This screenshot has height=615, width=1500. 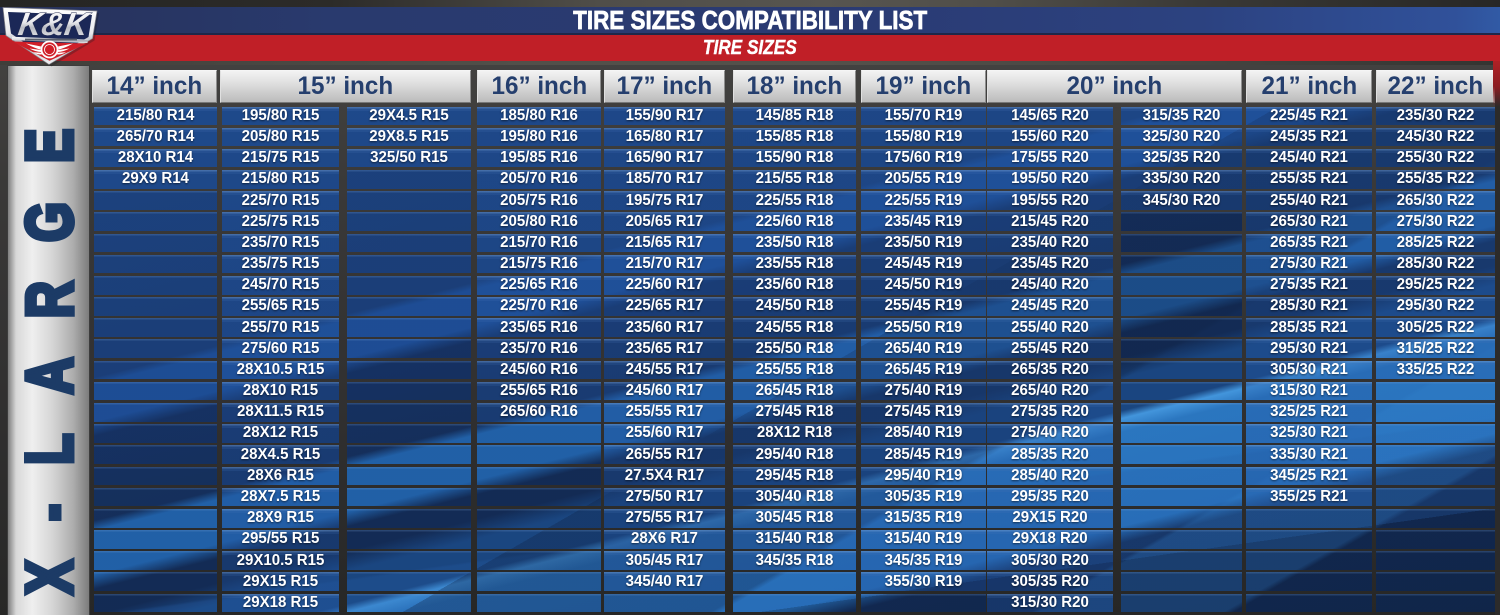 I want to click on svg-text: K&K, so click(x=55, y=24).